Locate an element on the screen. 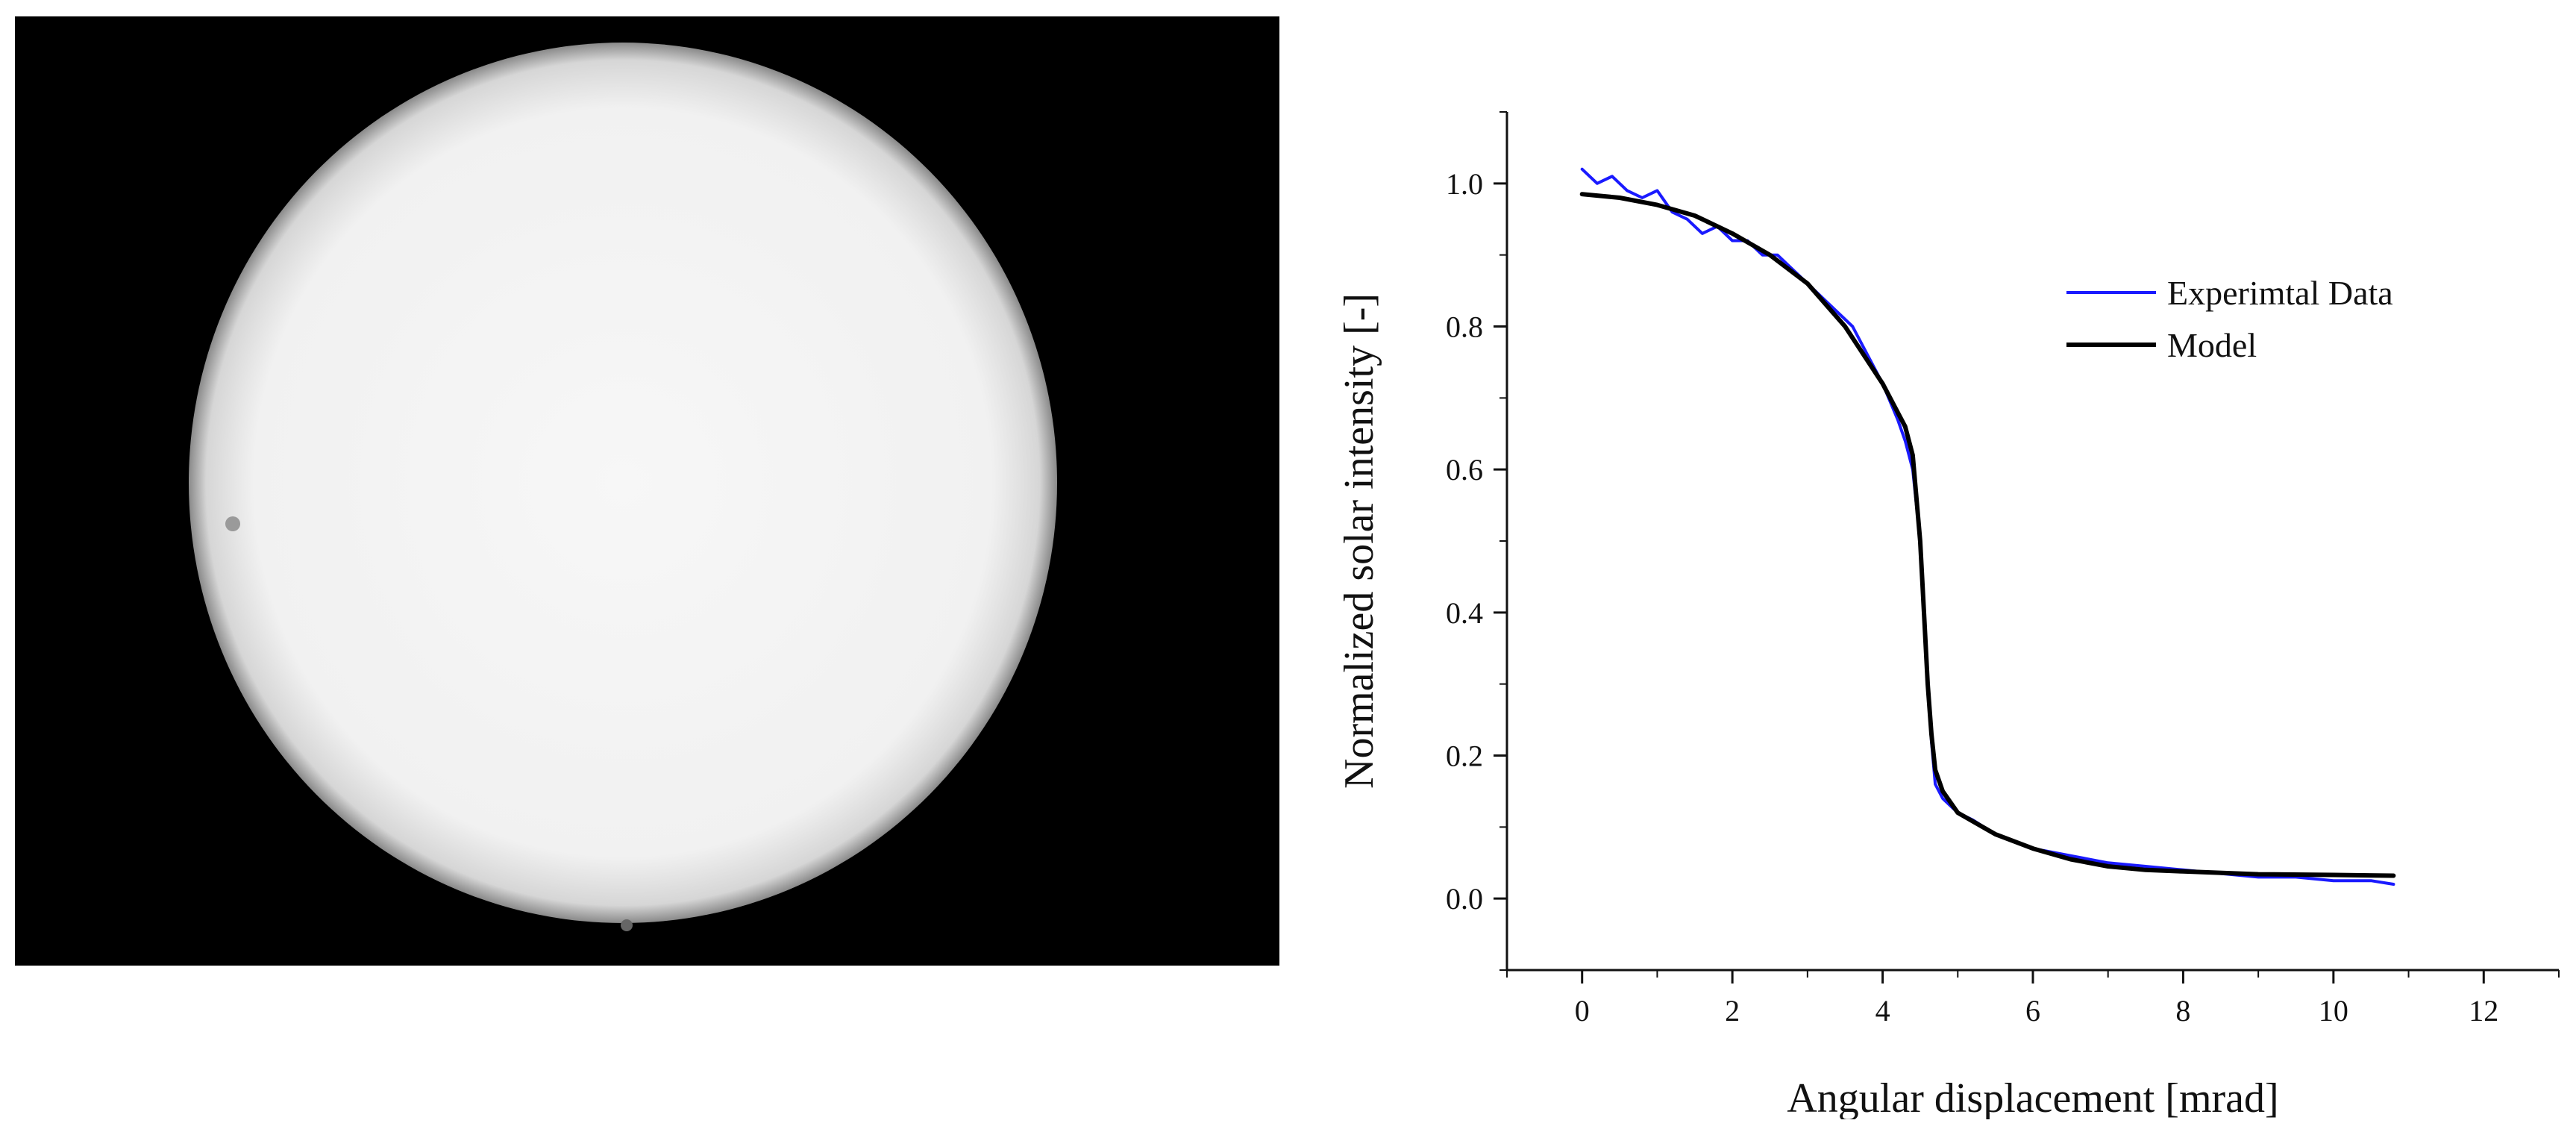  x-tick-label: 10 is located at coordinates (2333, 1011).